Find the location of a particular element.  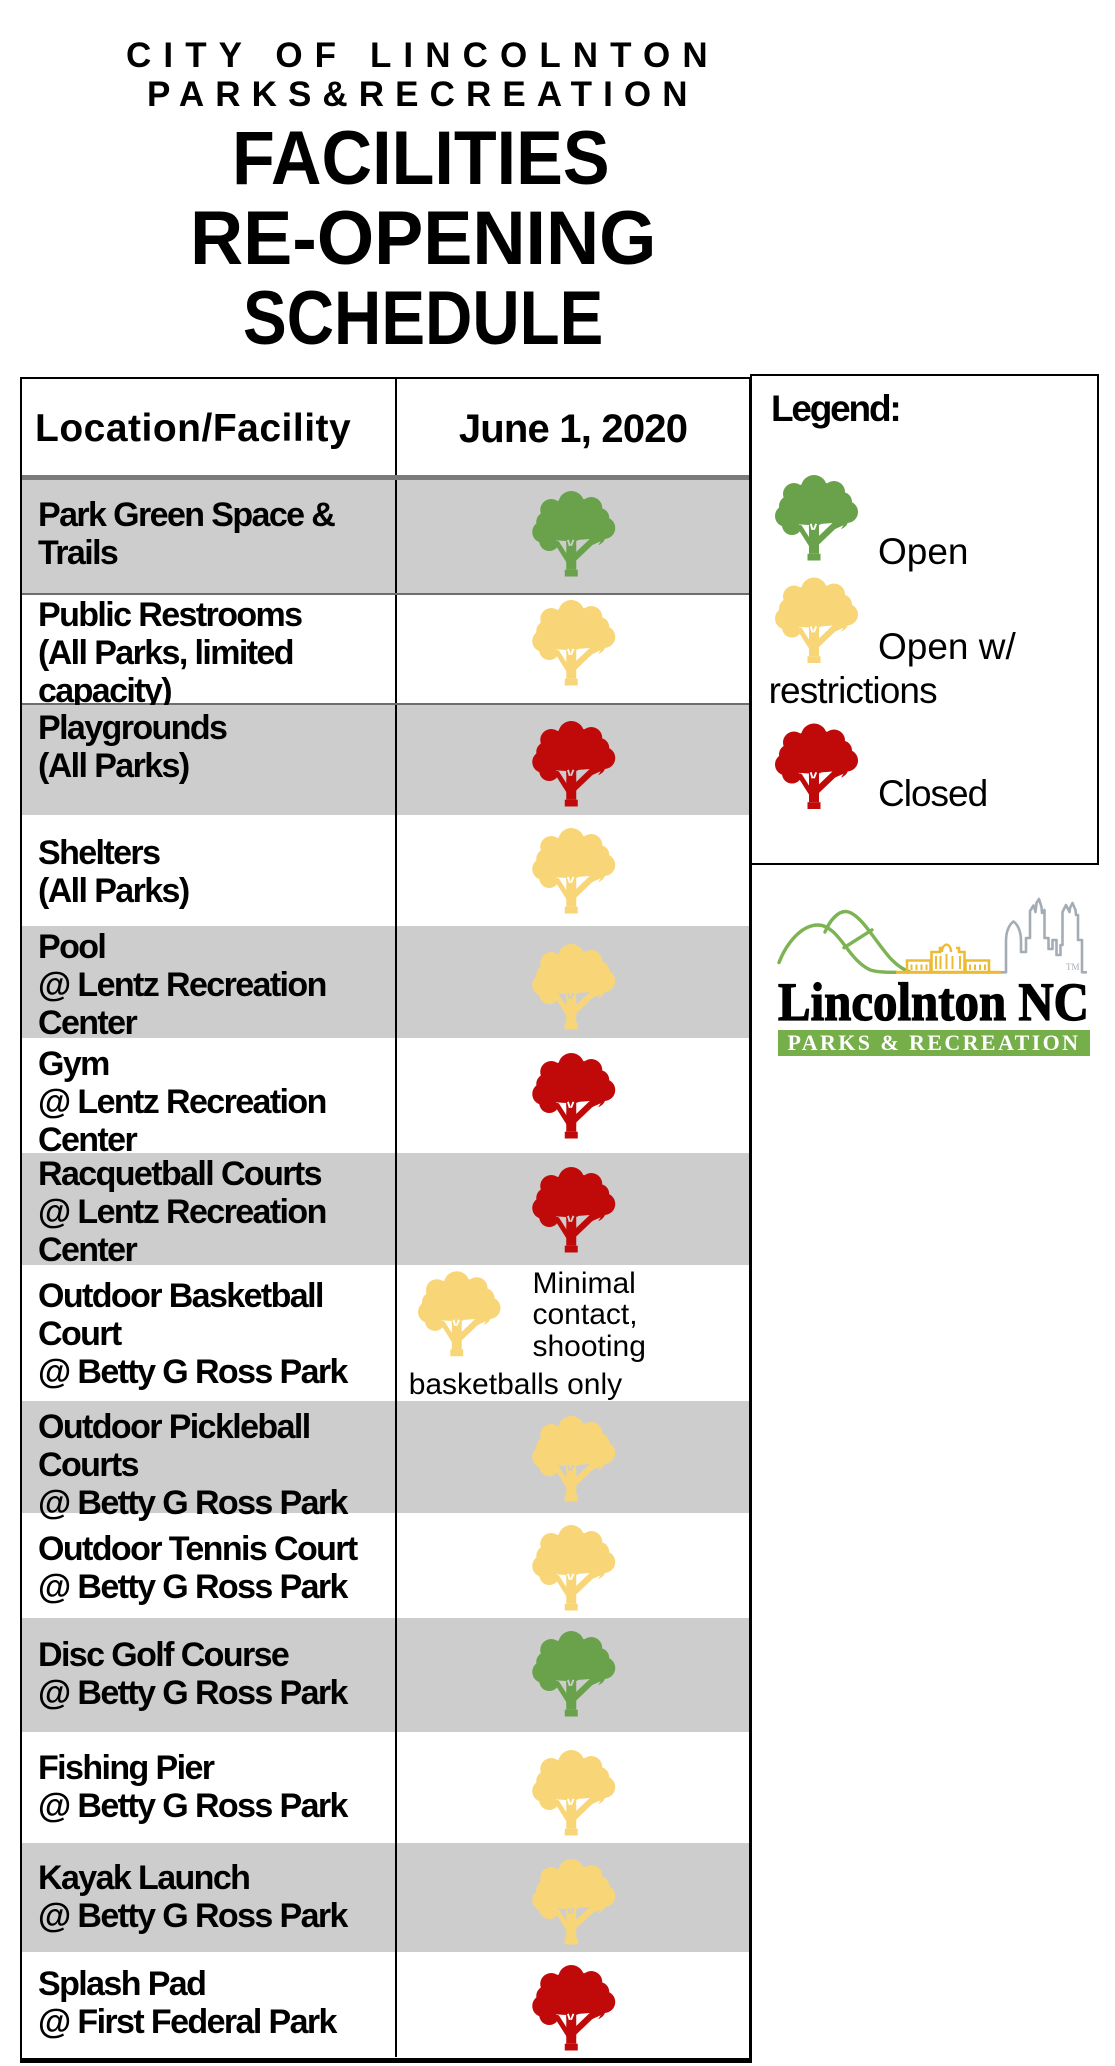

svg-text: TM is located at coordinates (1073, 967).